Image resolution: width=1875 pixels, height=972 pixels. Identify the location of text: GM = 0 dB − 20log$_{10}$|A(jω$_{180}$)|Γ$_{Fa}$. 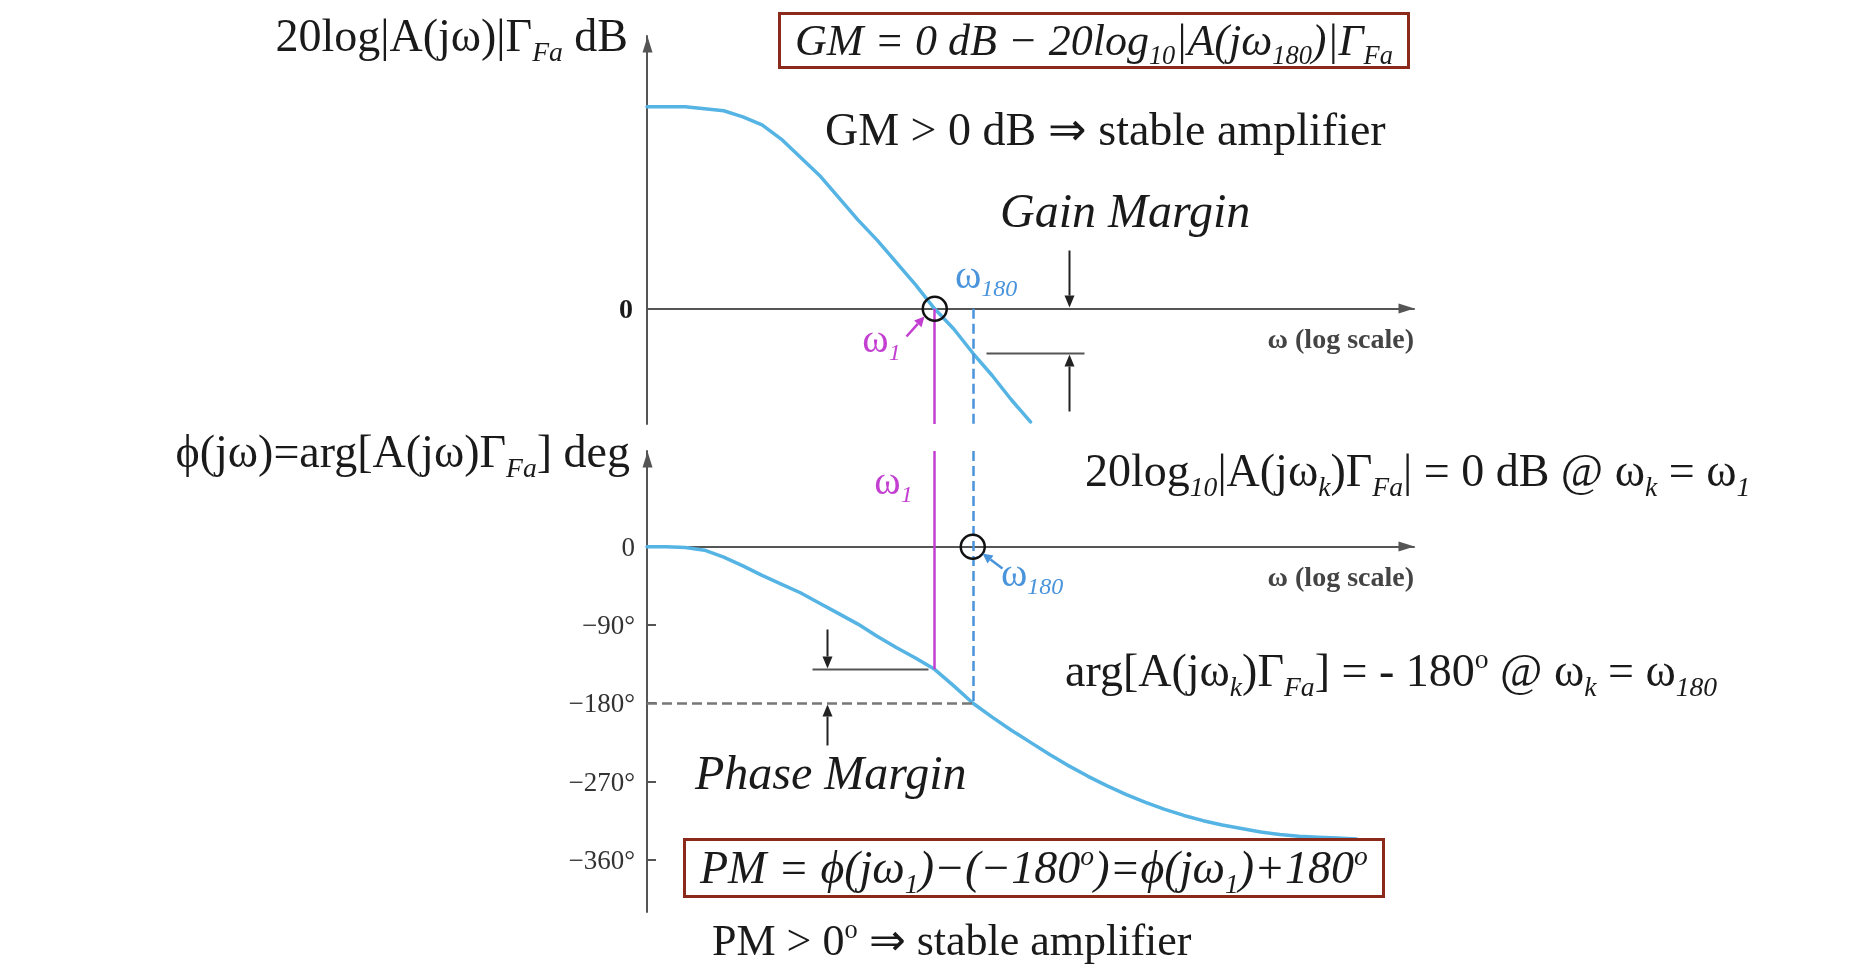
(1094, 41).